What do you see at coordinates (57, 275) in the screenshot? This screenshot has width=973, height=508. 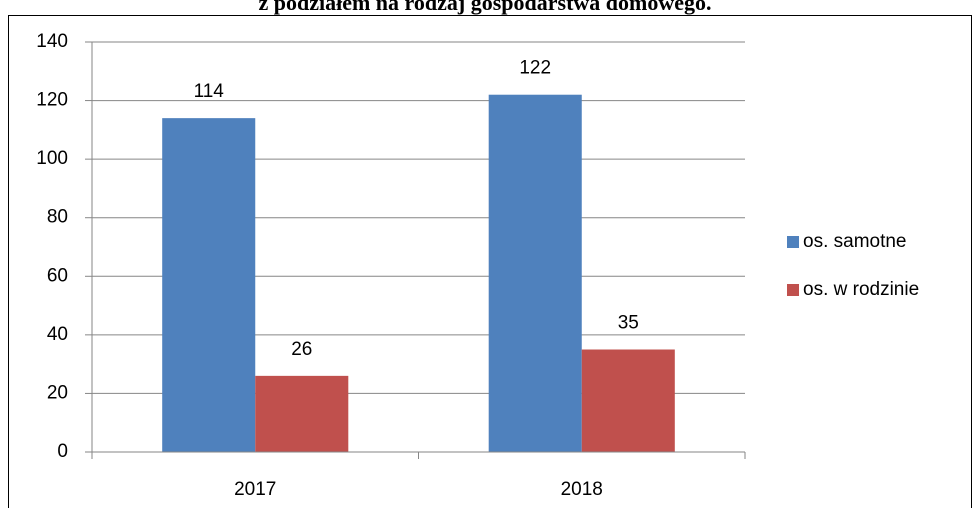 I see `y-tick-label: 60` at bounding box center [57, 275].